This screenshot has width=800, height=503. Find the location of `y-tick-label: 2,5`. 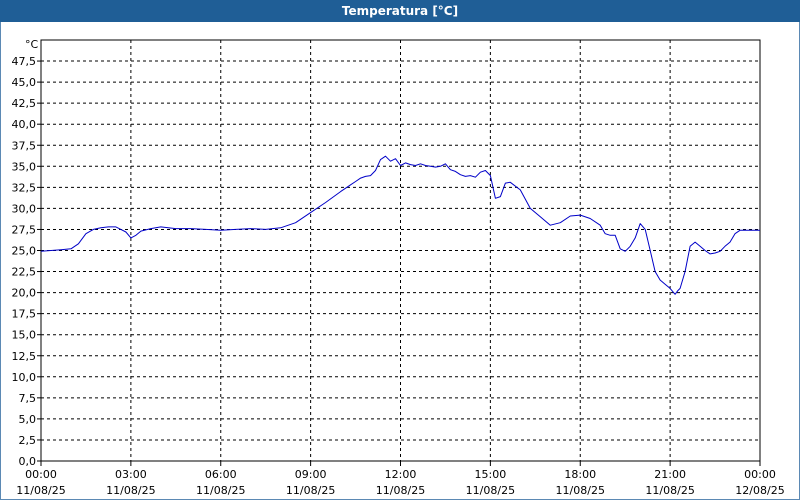

y-tick-label: 2,5 is located at coordinates (28, 440).